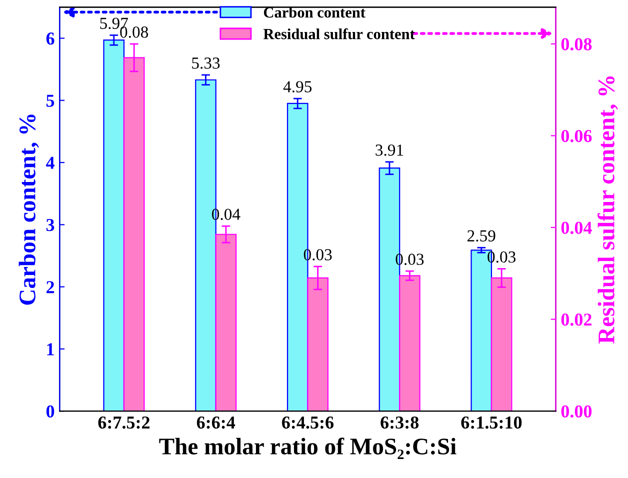  I want to click on y-tick-label: 1, so click(50, 349).